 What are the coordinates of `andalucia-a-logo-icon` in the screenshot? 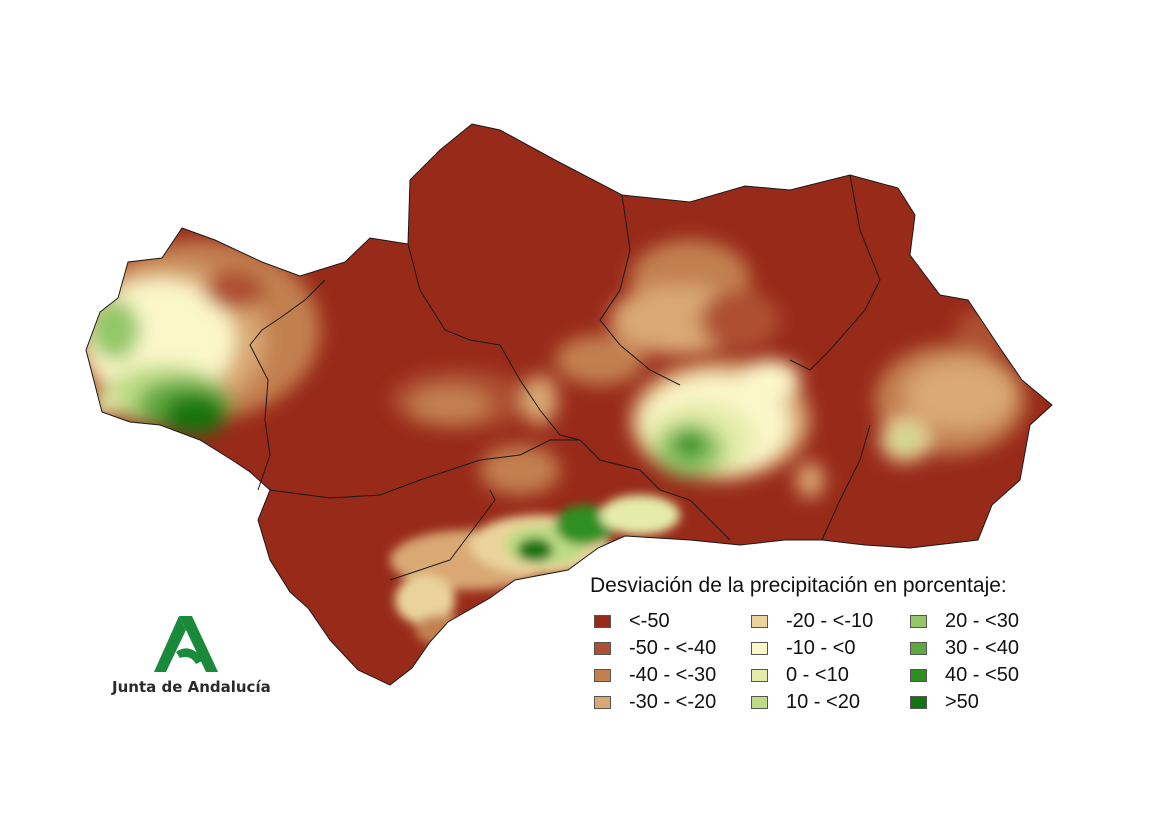 It's located at (186, 644).